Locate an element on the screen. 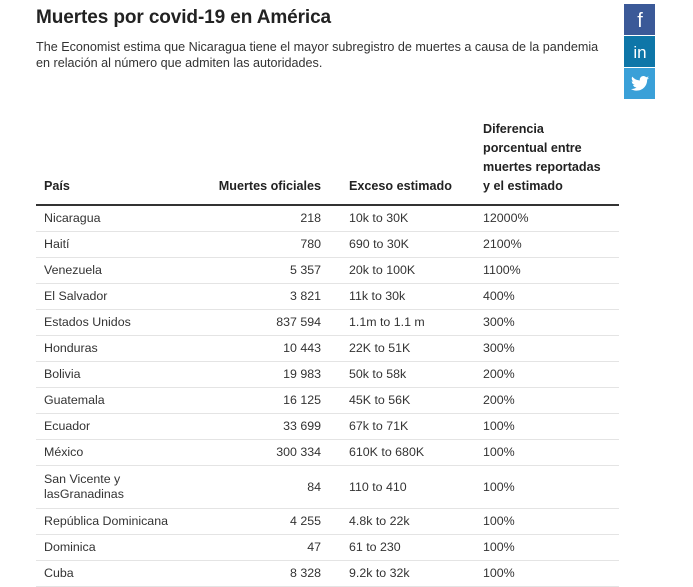 Image resolution: width=693 pixels, height=587 pixels. svg-text: in is located at coordinates (639, 52).